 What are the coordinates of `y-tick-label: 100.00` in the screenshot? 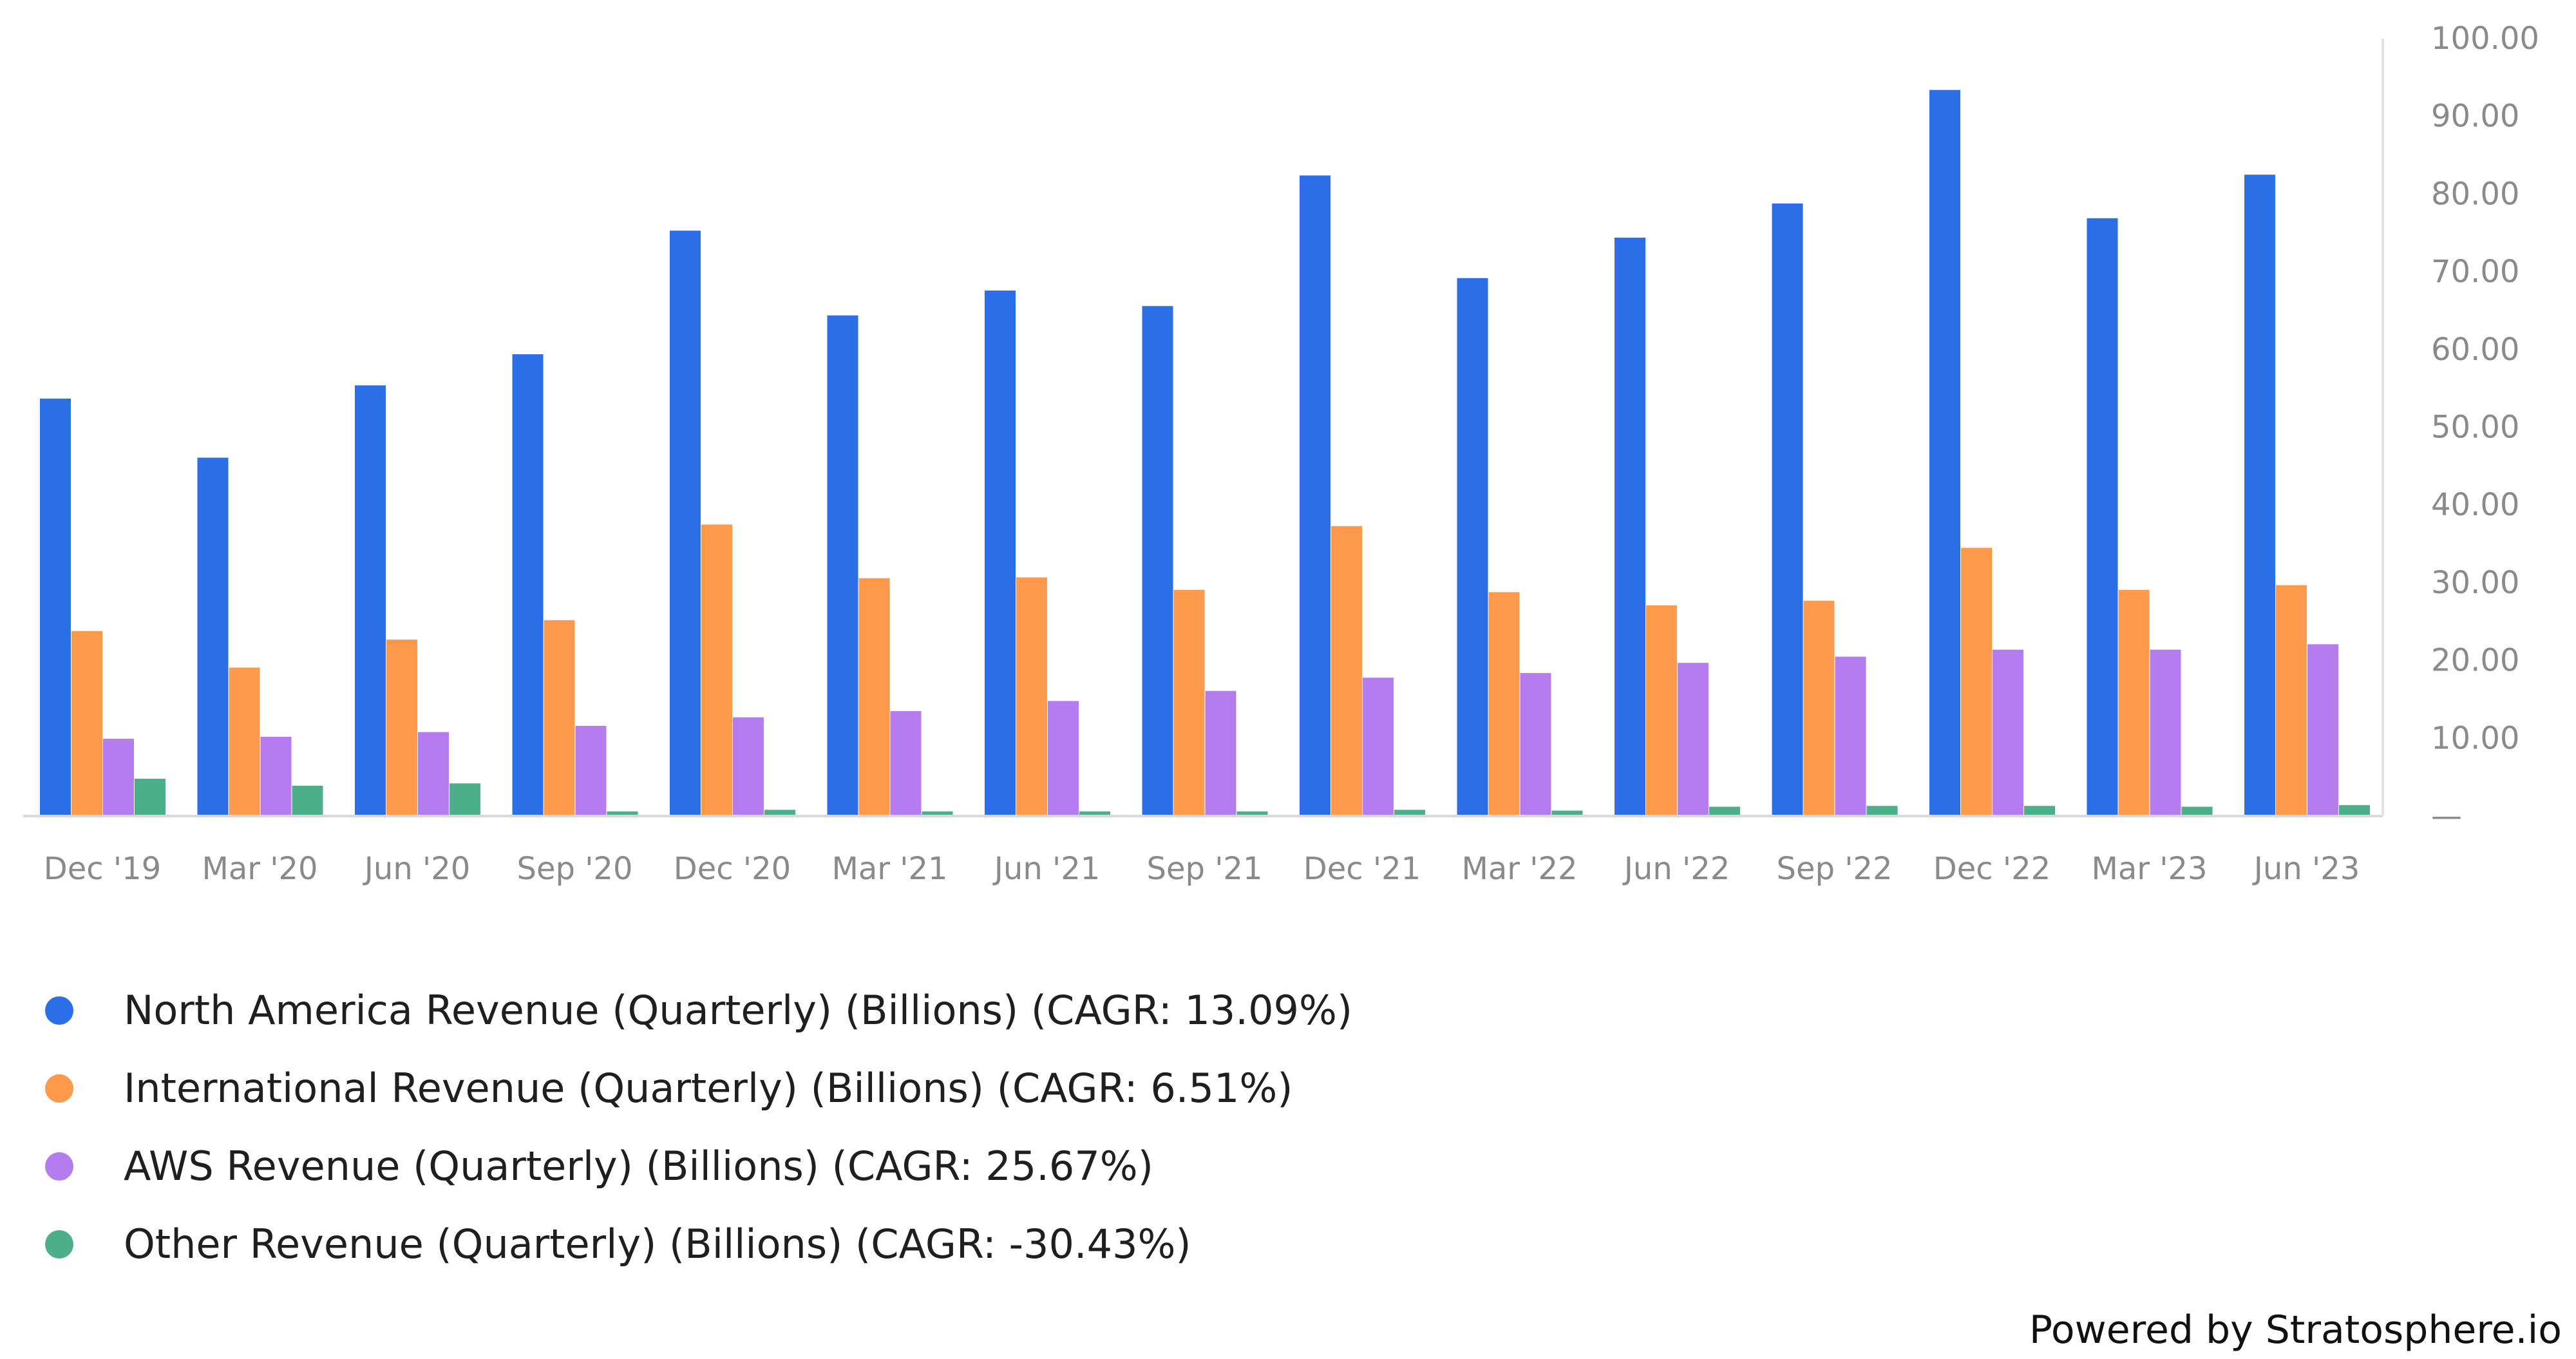 It's located at (2485, 39).